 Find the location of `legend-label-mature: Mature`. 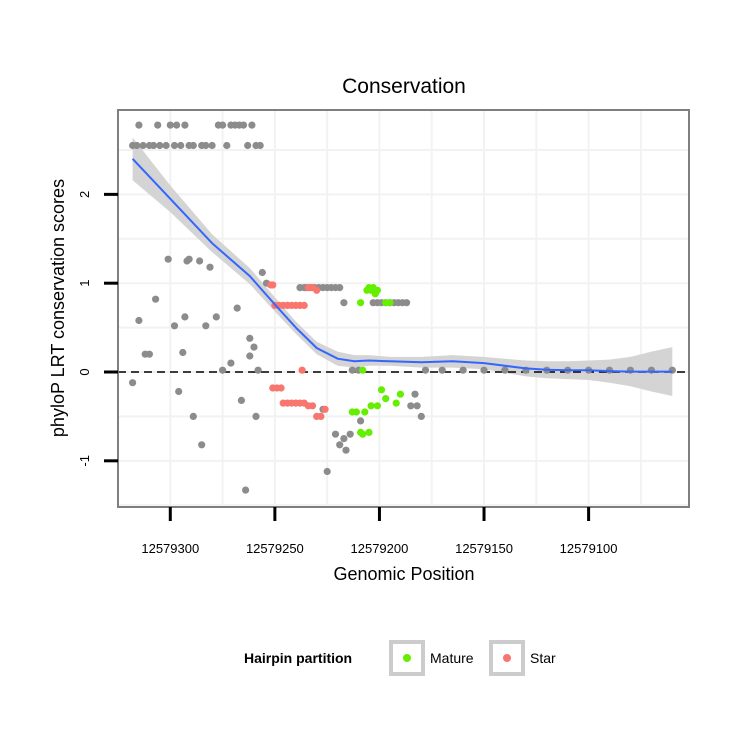

legend-label-mature: Mature is located at coordinates (452, 658).